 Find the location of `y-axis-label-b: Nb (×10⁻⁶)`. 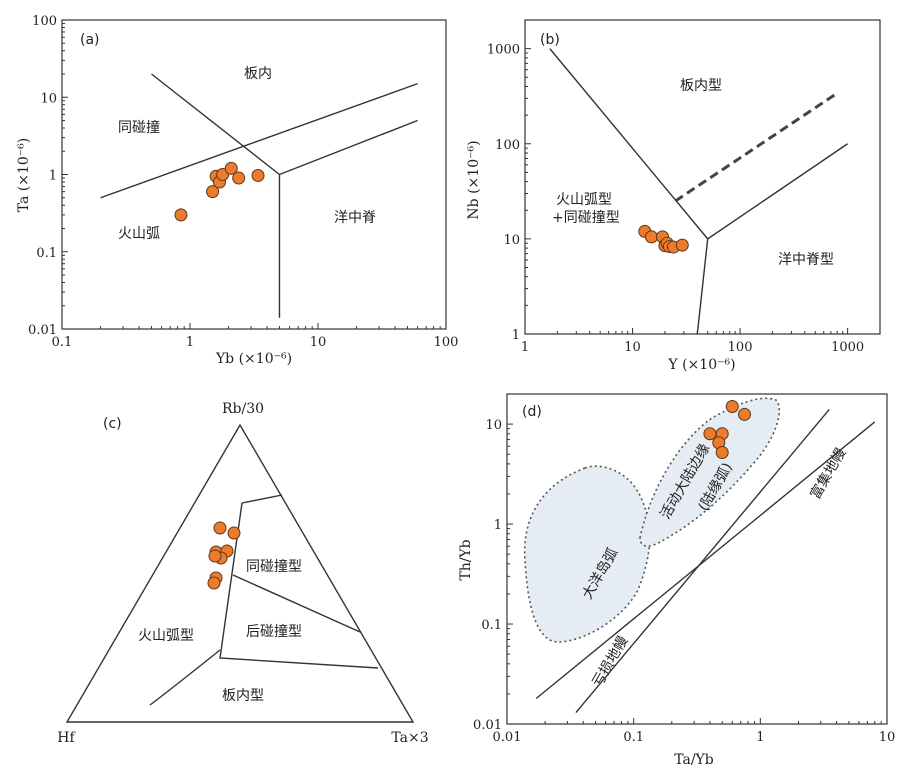

y-axis-label-b: Nb (×10⁻⁶) is located at coordinates (474, 179).